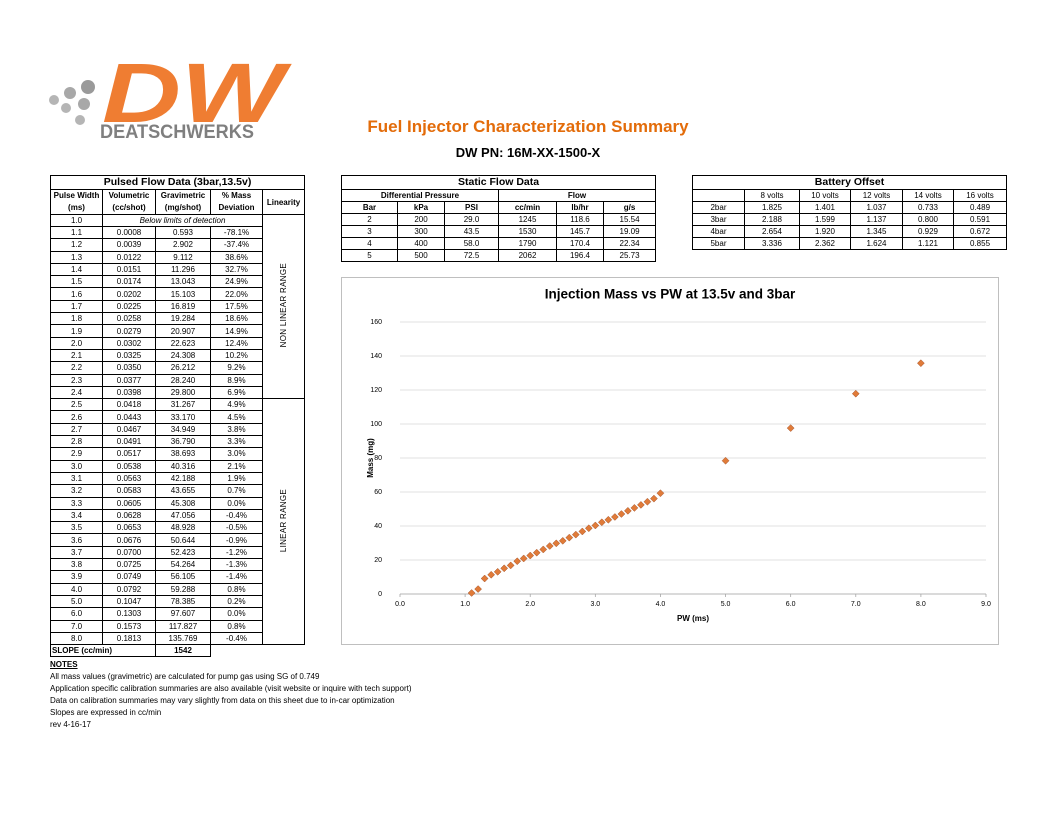  I want to click on cell: 500, so click(421, 255).